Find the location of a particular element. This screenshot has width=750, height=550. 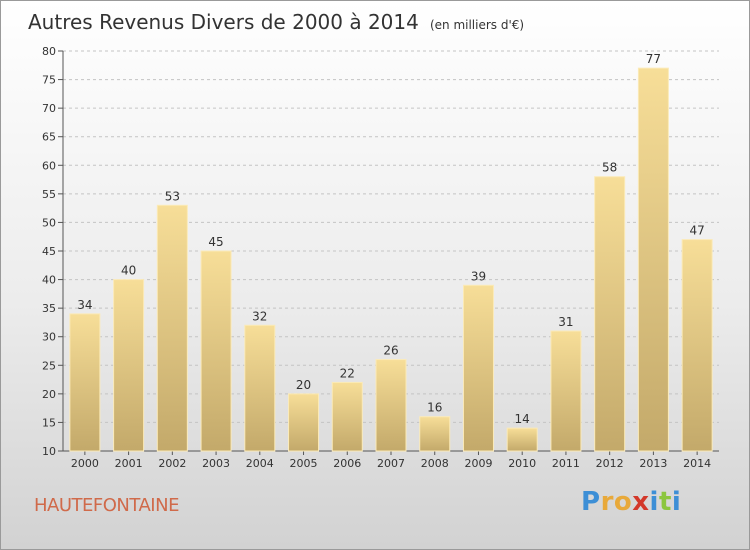

y-tick-label: 35 is located at coordinates (49, 308).